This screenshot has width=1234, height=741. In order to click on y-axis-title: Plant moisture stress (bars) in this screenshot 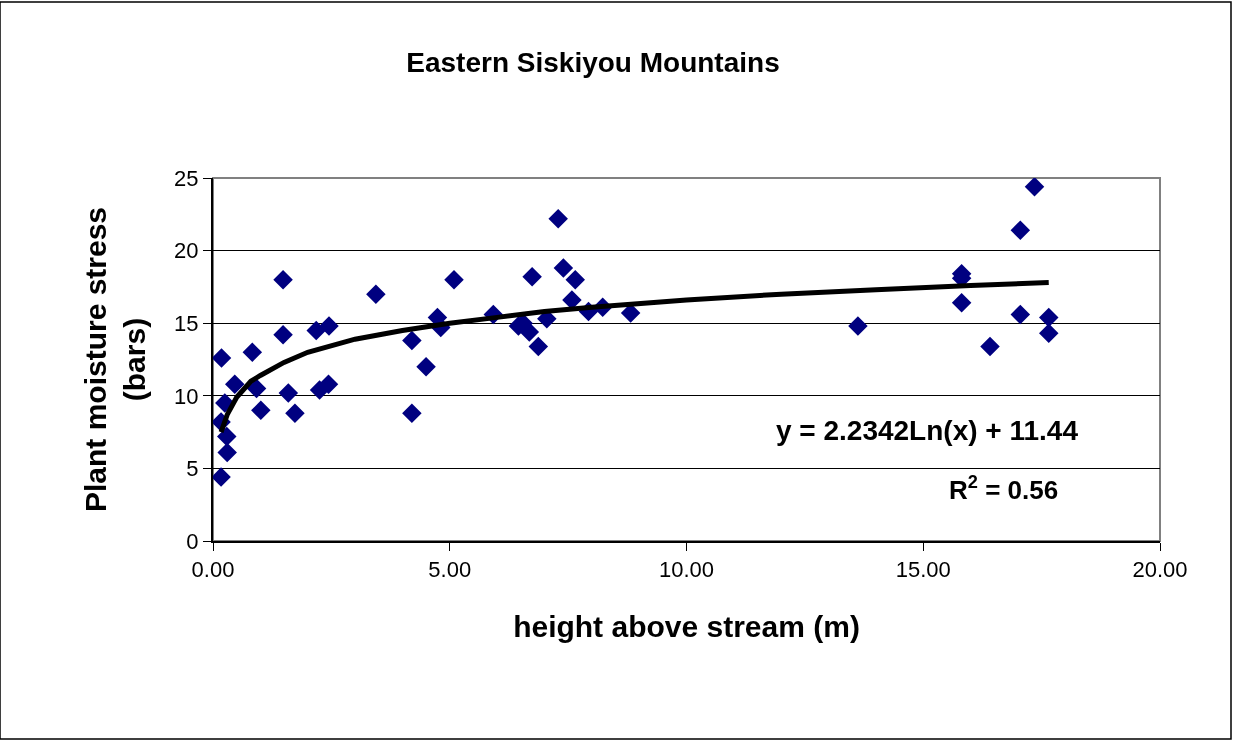, I will do `click(114, 359)`.